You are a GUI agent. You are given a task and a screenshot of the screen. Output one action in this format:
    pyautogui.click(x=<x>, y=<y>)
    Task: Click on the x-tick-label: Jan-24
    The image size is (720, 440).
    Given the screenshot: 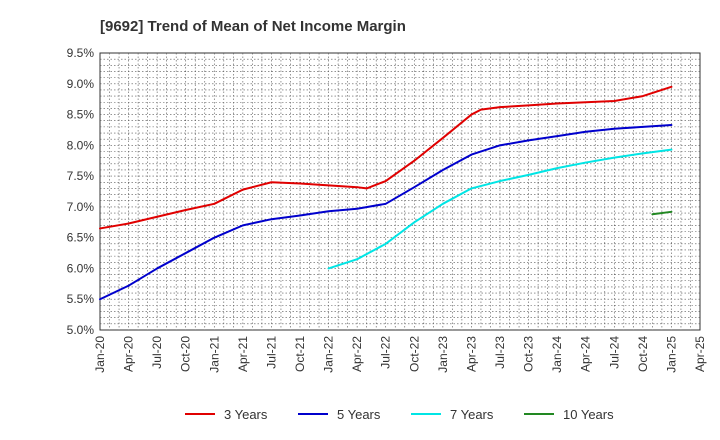 What is the action you would take?
    pyautogui.click(x=557, y=354)
    